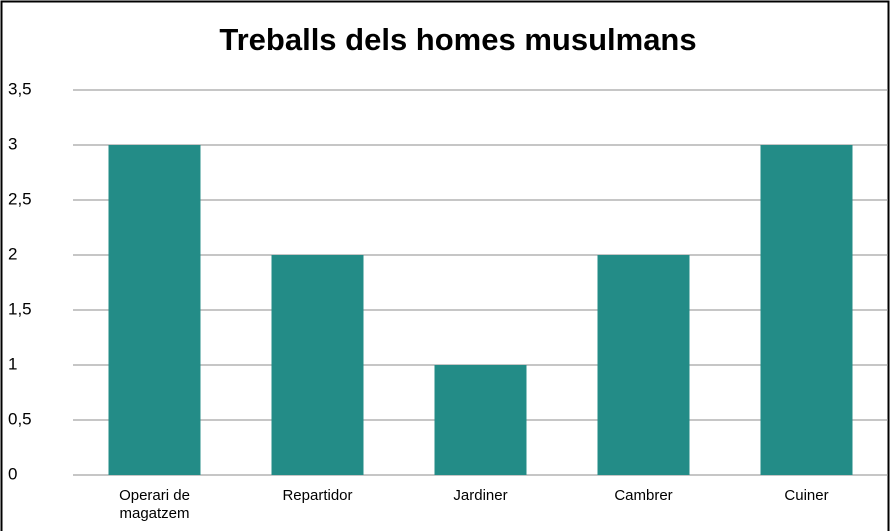 The height and width of the screenshot is (531, 890). What do you see at coordinates (643, 495) in the screenshot?
I see `x-tick-label: Cambrer` at bounding box center [643, 495].